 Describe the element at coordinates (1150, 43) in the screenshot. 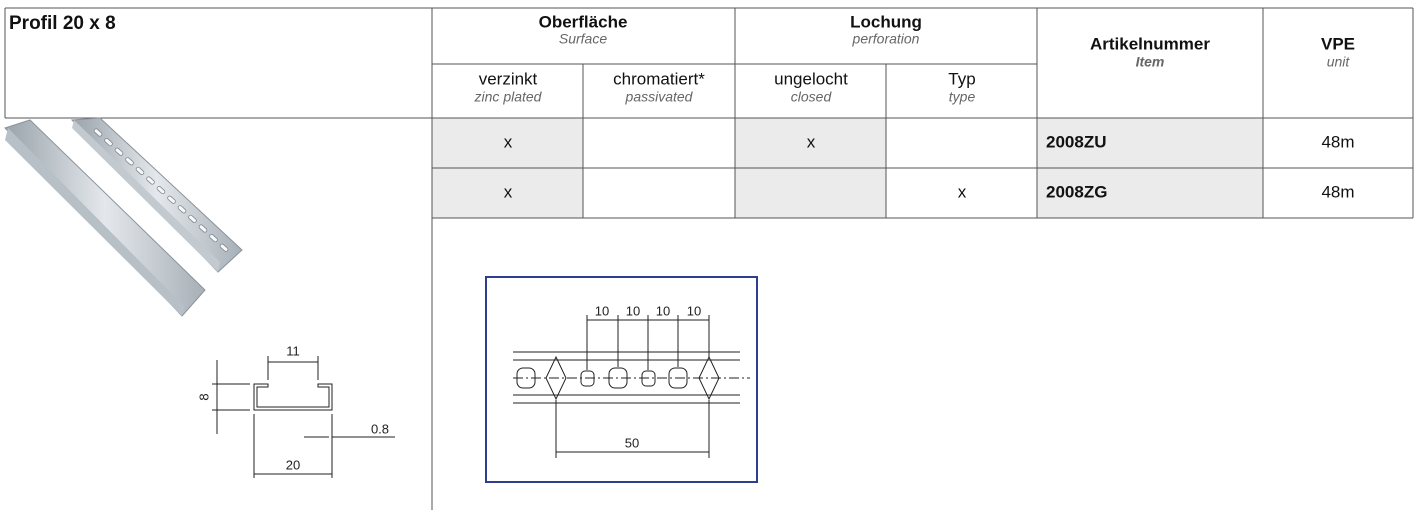

I see `group-label: Artikelnummer` at that location.